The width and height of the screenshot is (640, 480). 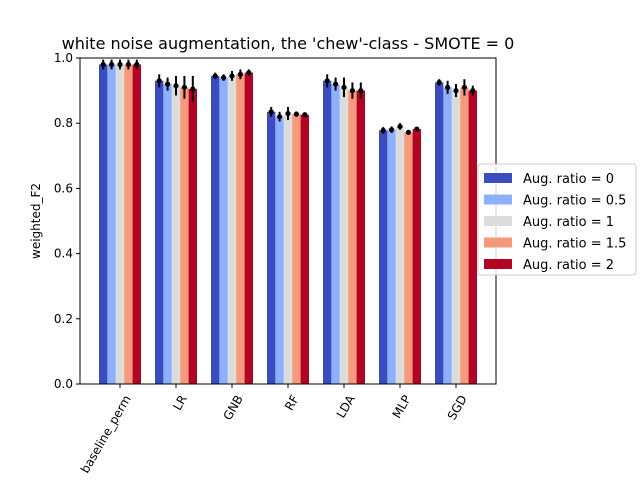 What do you see at coordinates (63, 319) in the screenshot?
I see `y-tick-label: 0.2` at bounding box center [63, 319].